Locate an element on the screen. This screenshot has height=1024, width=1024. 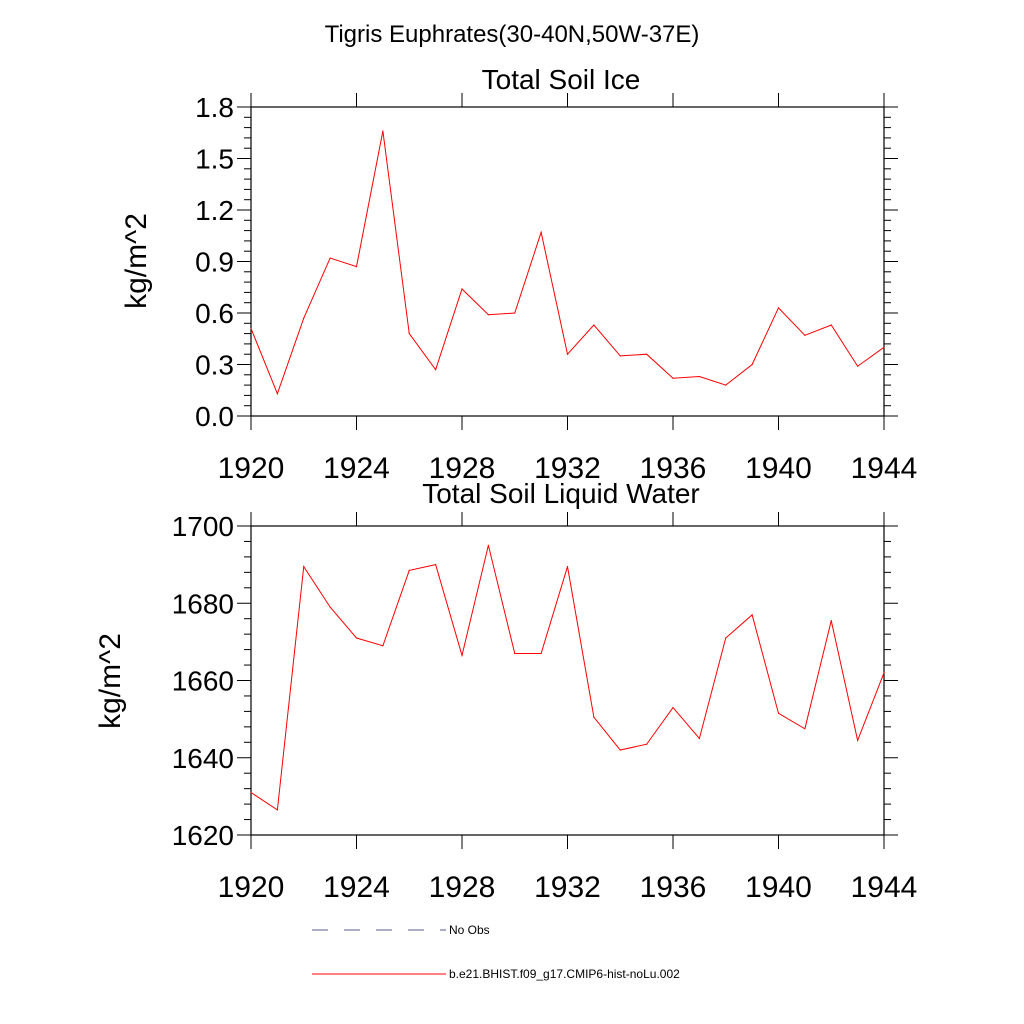
figure-suptitle: Tigris Euphrates(30-40N,50W-37E) is located at coordinates (512, 34).